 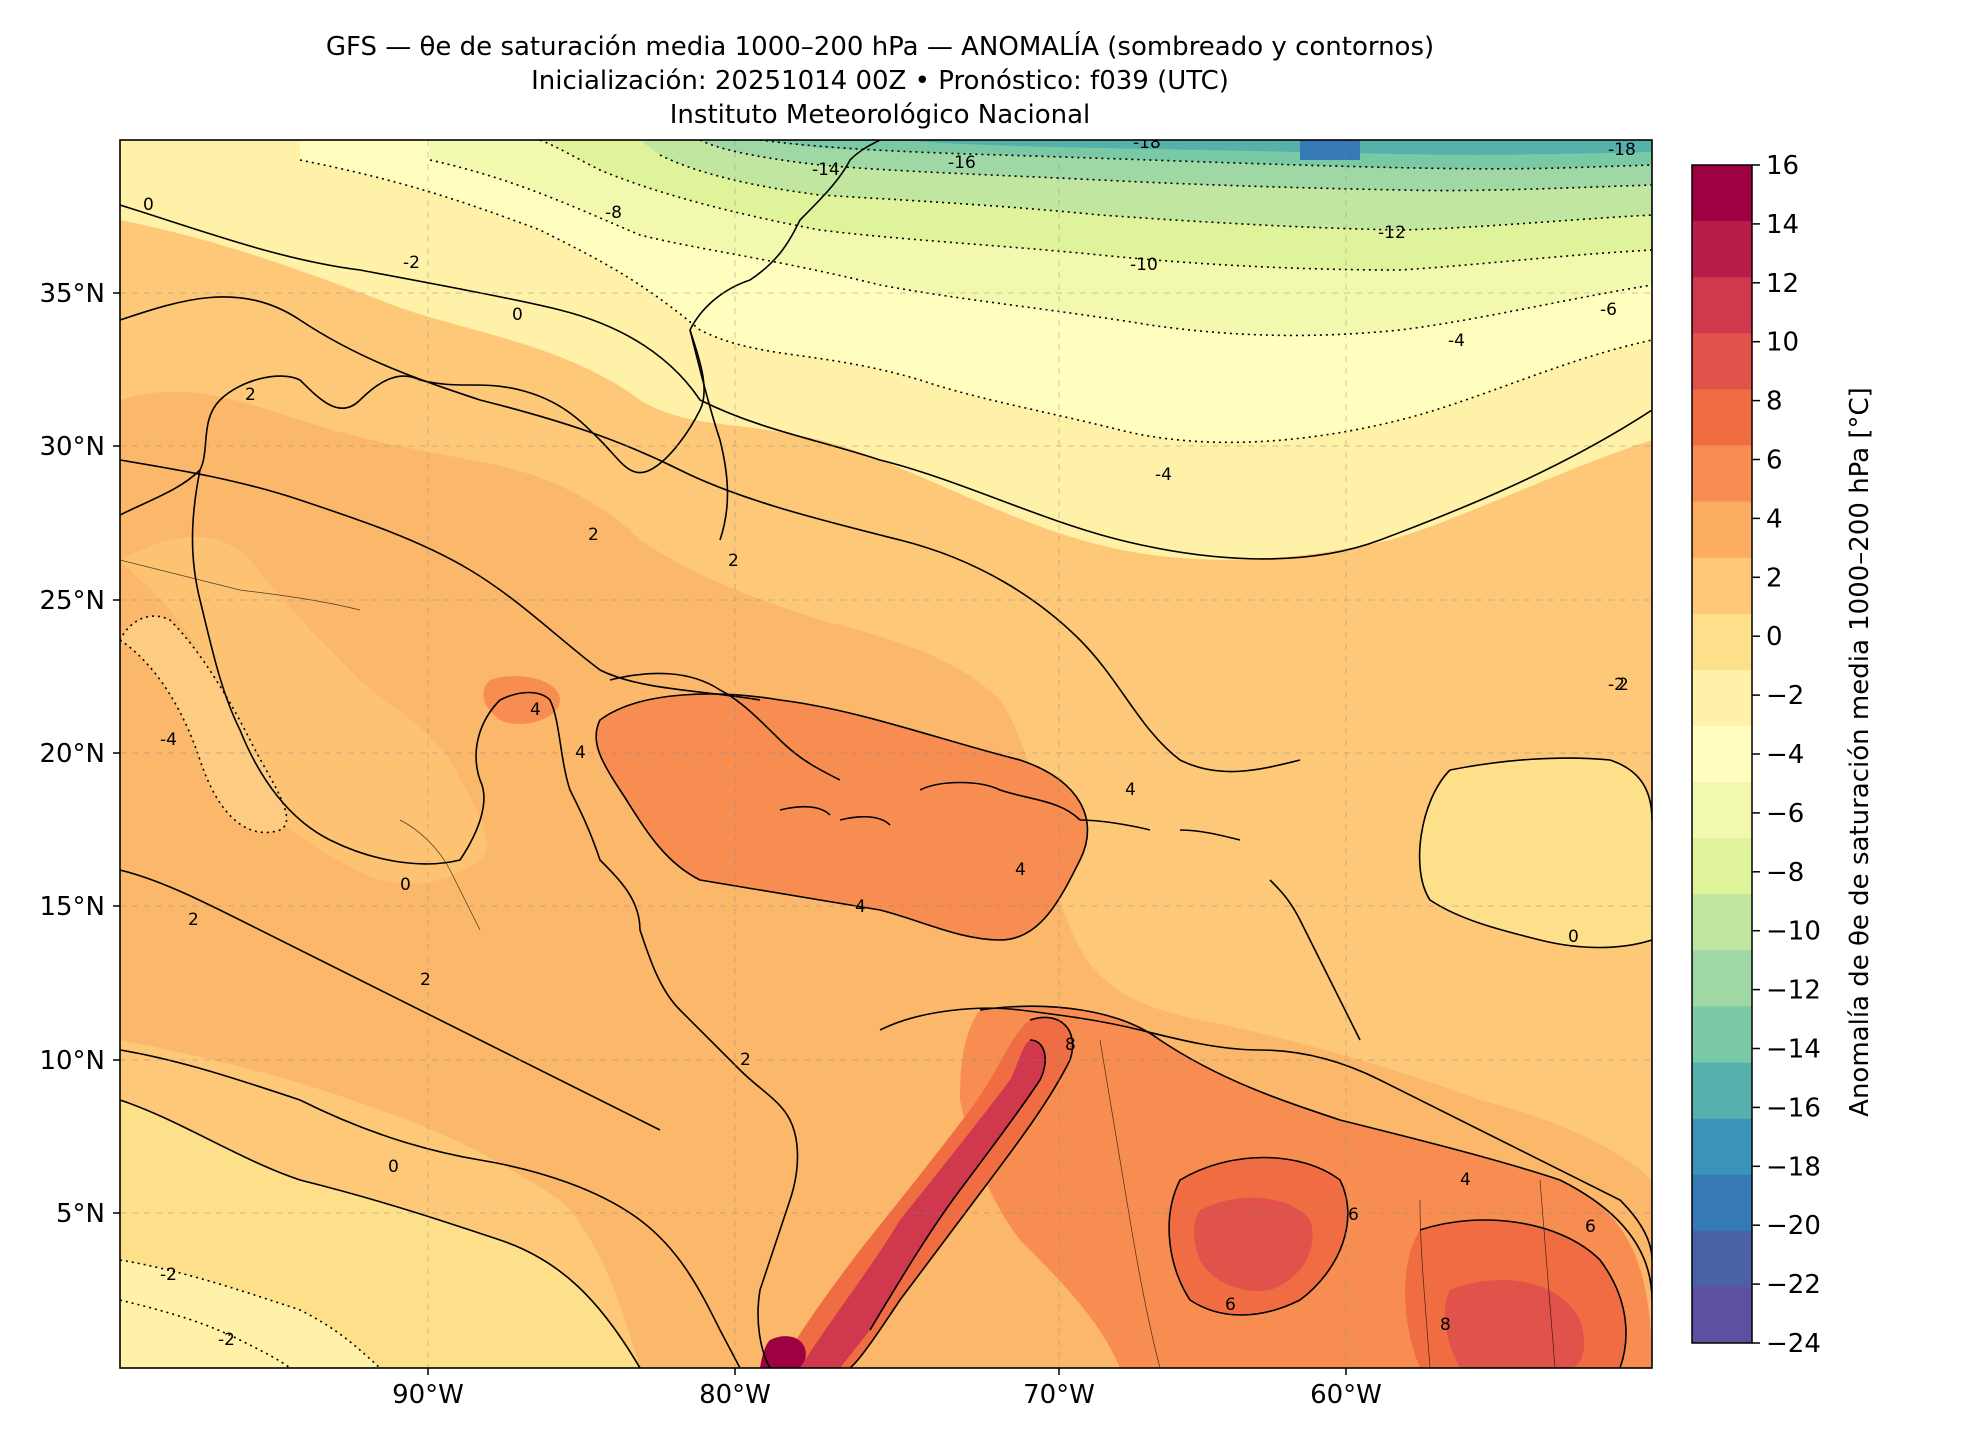 What do you see at coordinates (80, 1214) in the screenshot?
I see `lat-tick-label: 5°N` at bounding box center [80, 1214].